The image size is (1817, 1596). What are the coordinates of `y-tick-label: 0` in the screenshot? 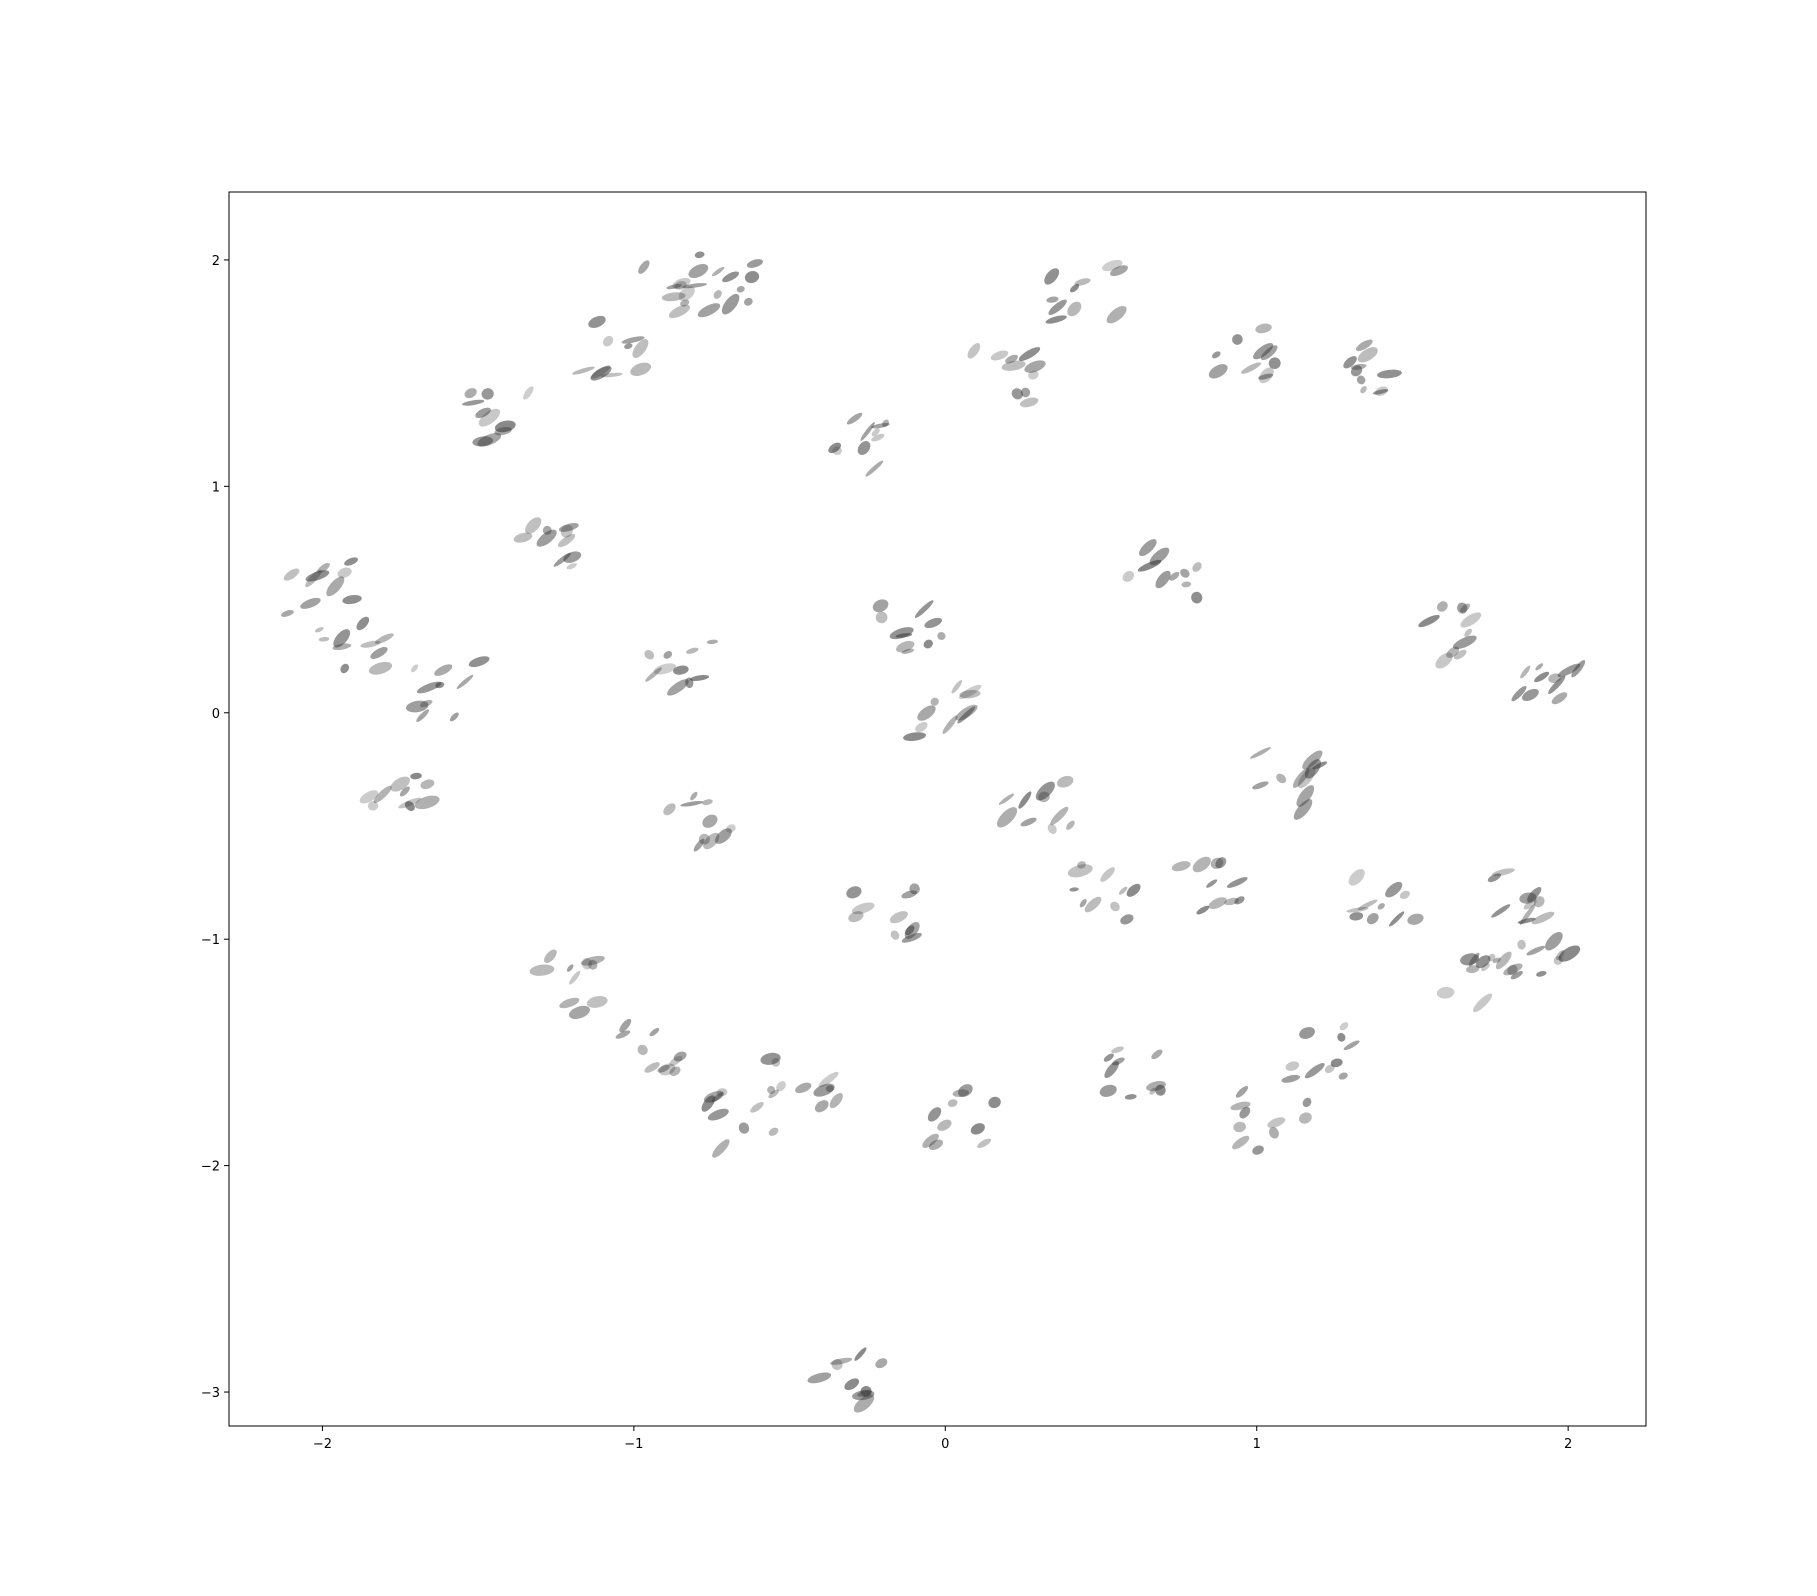 It's located at (216, 714).